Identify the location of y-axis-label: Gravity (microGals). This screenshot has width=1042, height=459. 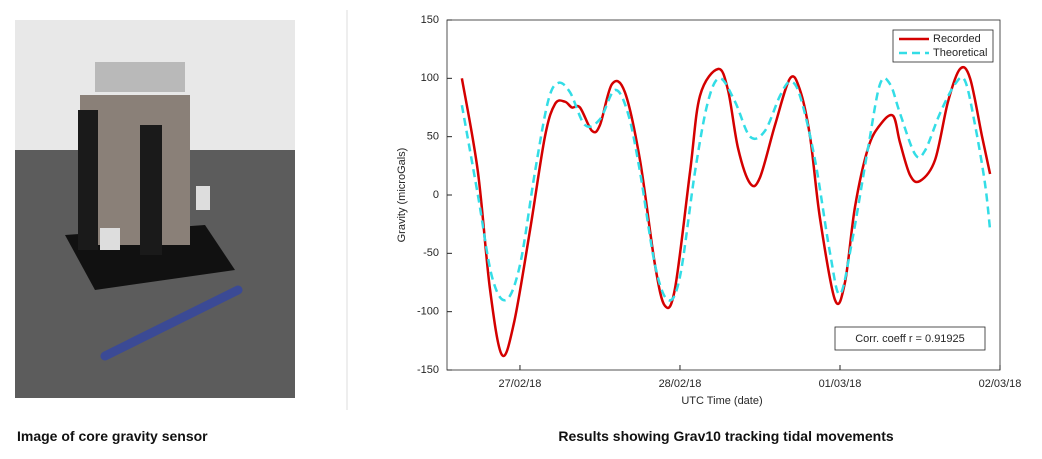
(402, 195).